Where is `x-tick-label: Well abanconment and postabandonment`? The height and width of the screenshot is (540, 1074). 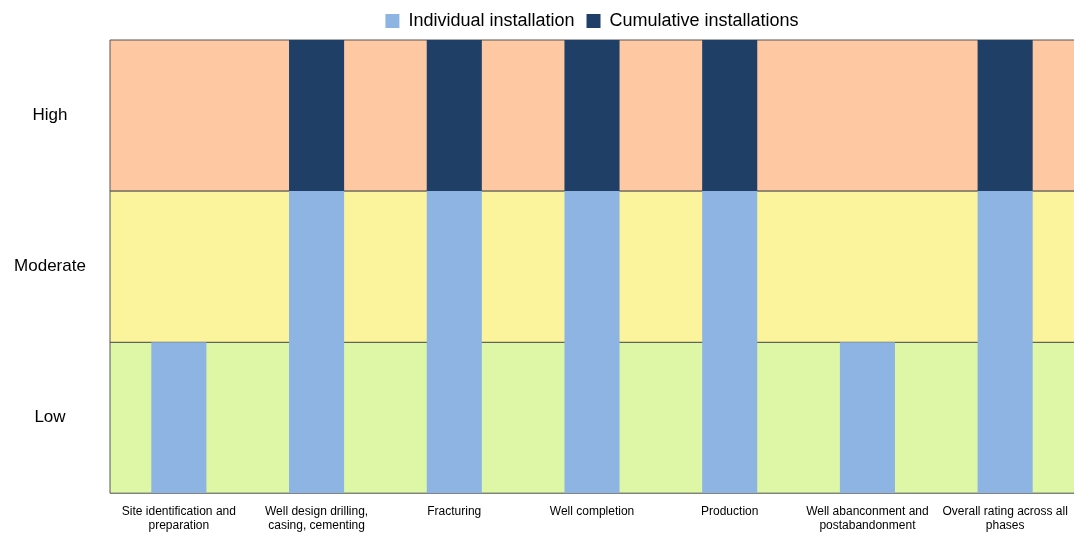
x-tick-label: Well abanconment and postabandonment is located at coordinates (867, 518).